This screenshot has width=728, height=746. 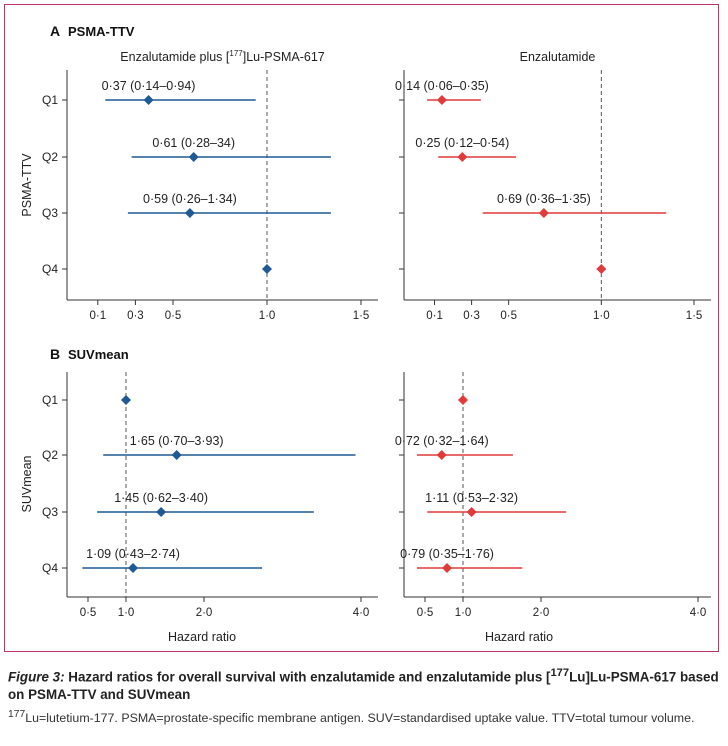 What do you see at coordinates (176, 455) in the screenshot?
I see `panel-b-left-point-Q2` at bounding box center [176, 455].